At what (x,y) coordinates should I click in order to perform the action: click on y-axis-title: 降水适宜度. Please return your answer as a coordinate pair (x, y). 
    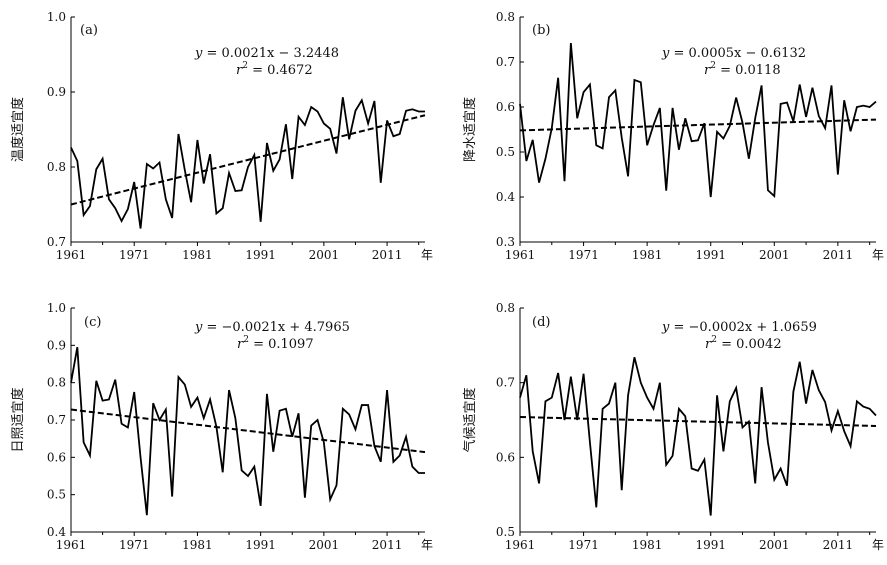
    Looking at the image, I should click on (470, 129).